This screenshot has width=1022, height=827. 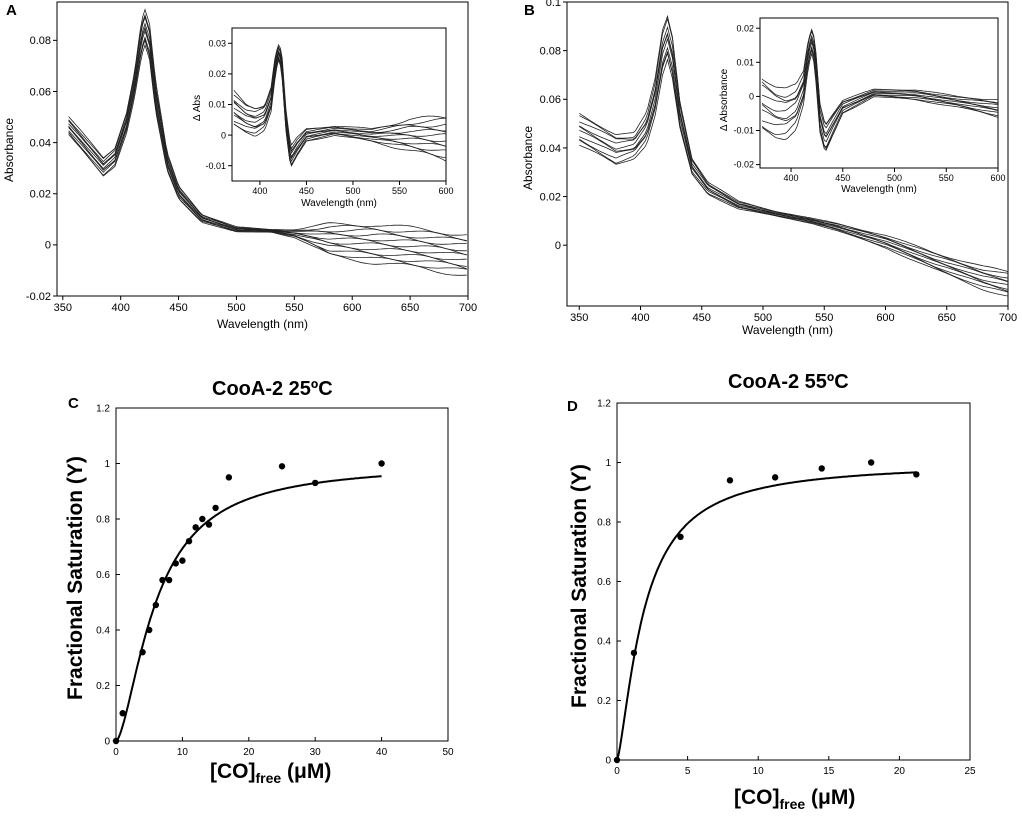 I want to click on chart-a-inset-xtick-label-3: 550, so click(x=399, y=191).